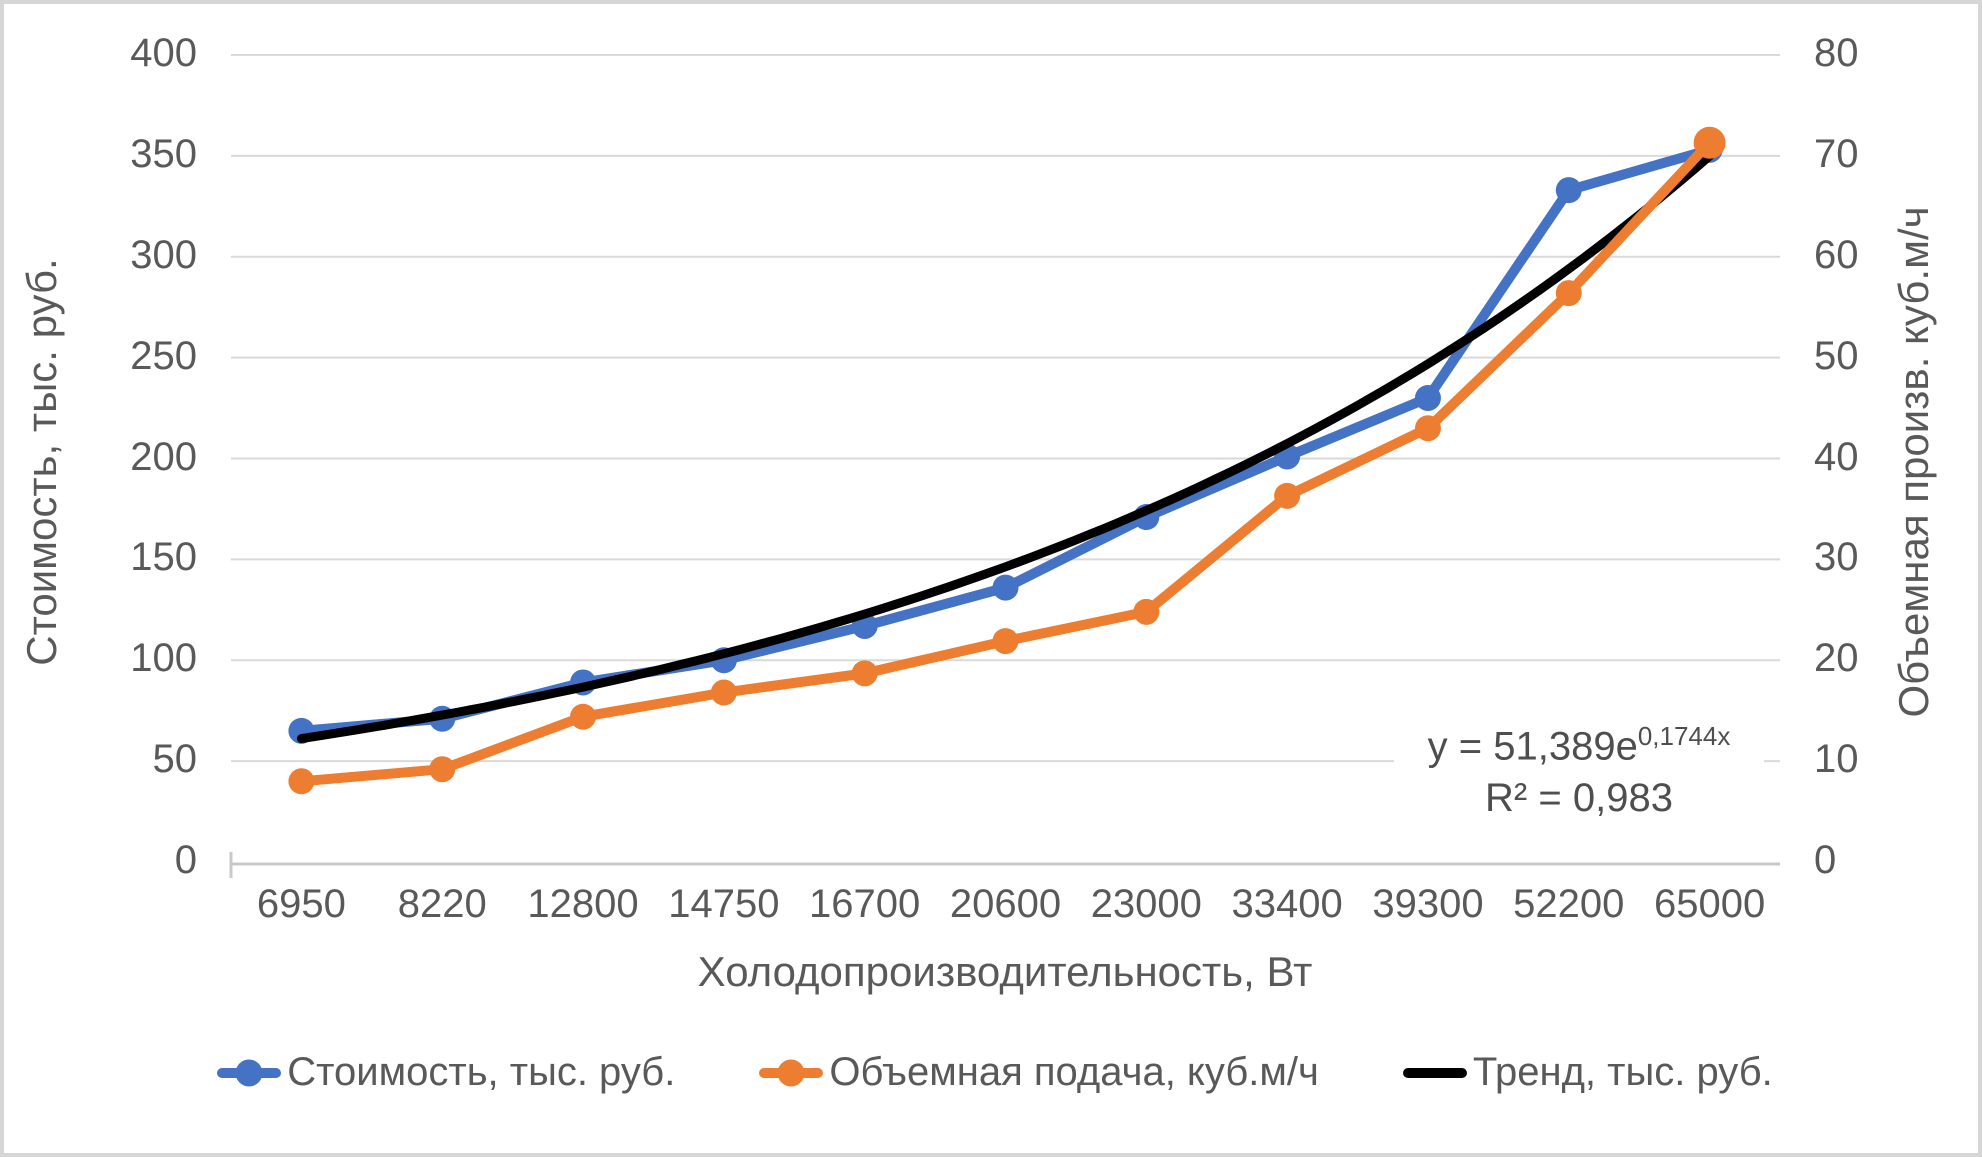 This screenshot has height=1157, width=1982. What do you see at coordinates (442, 904) in the screenshot?
I see `x-axis-tick: 8220` at bounding box center [442, 904].